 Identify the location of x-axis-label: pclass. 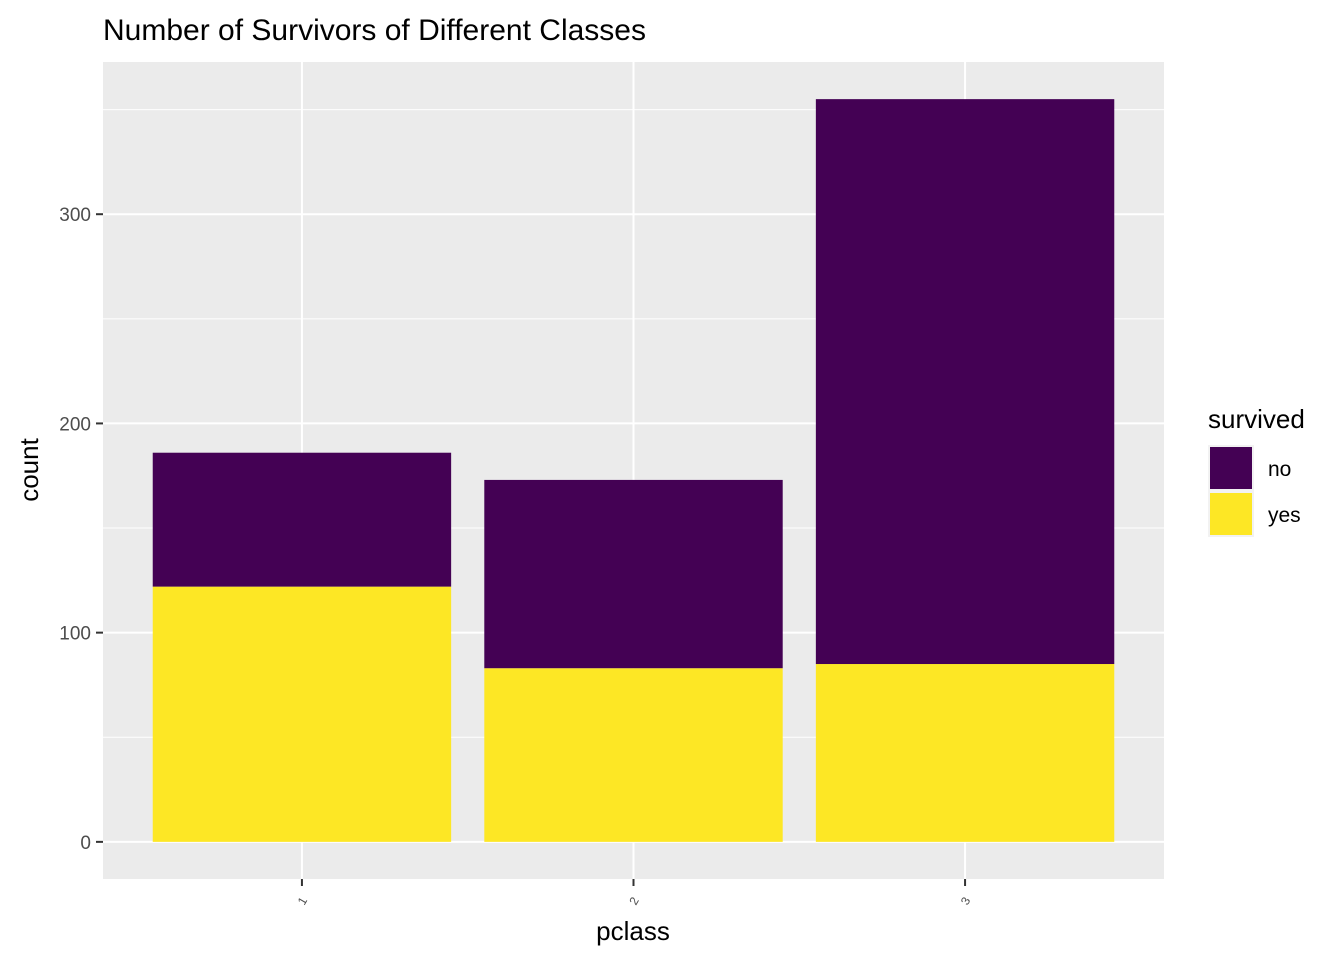
(633, 931).